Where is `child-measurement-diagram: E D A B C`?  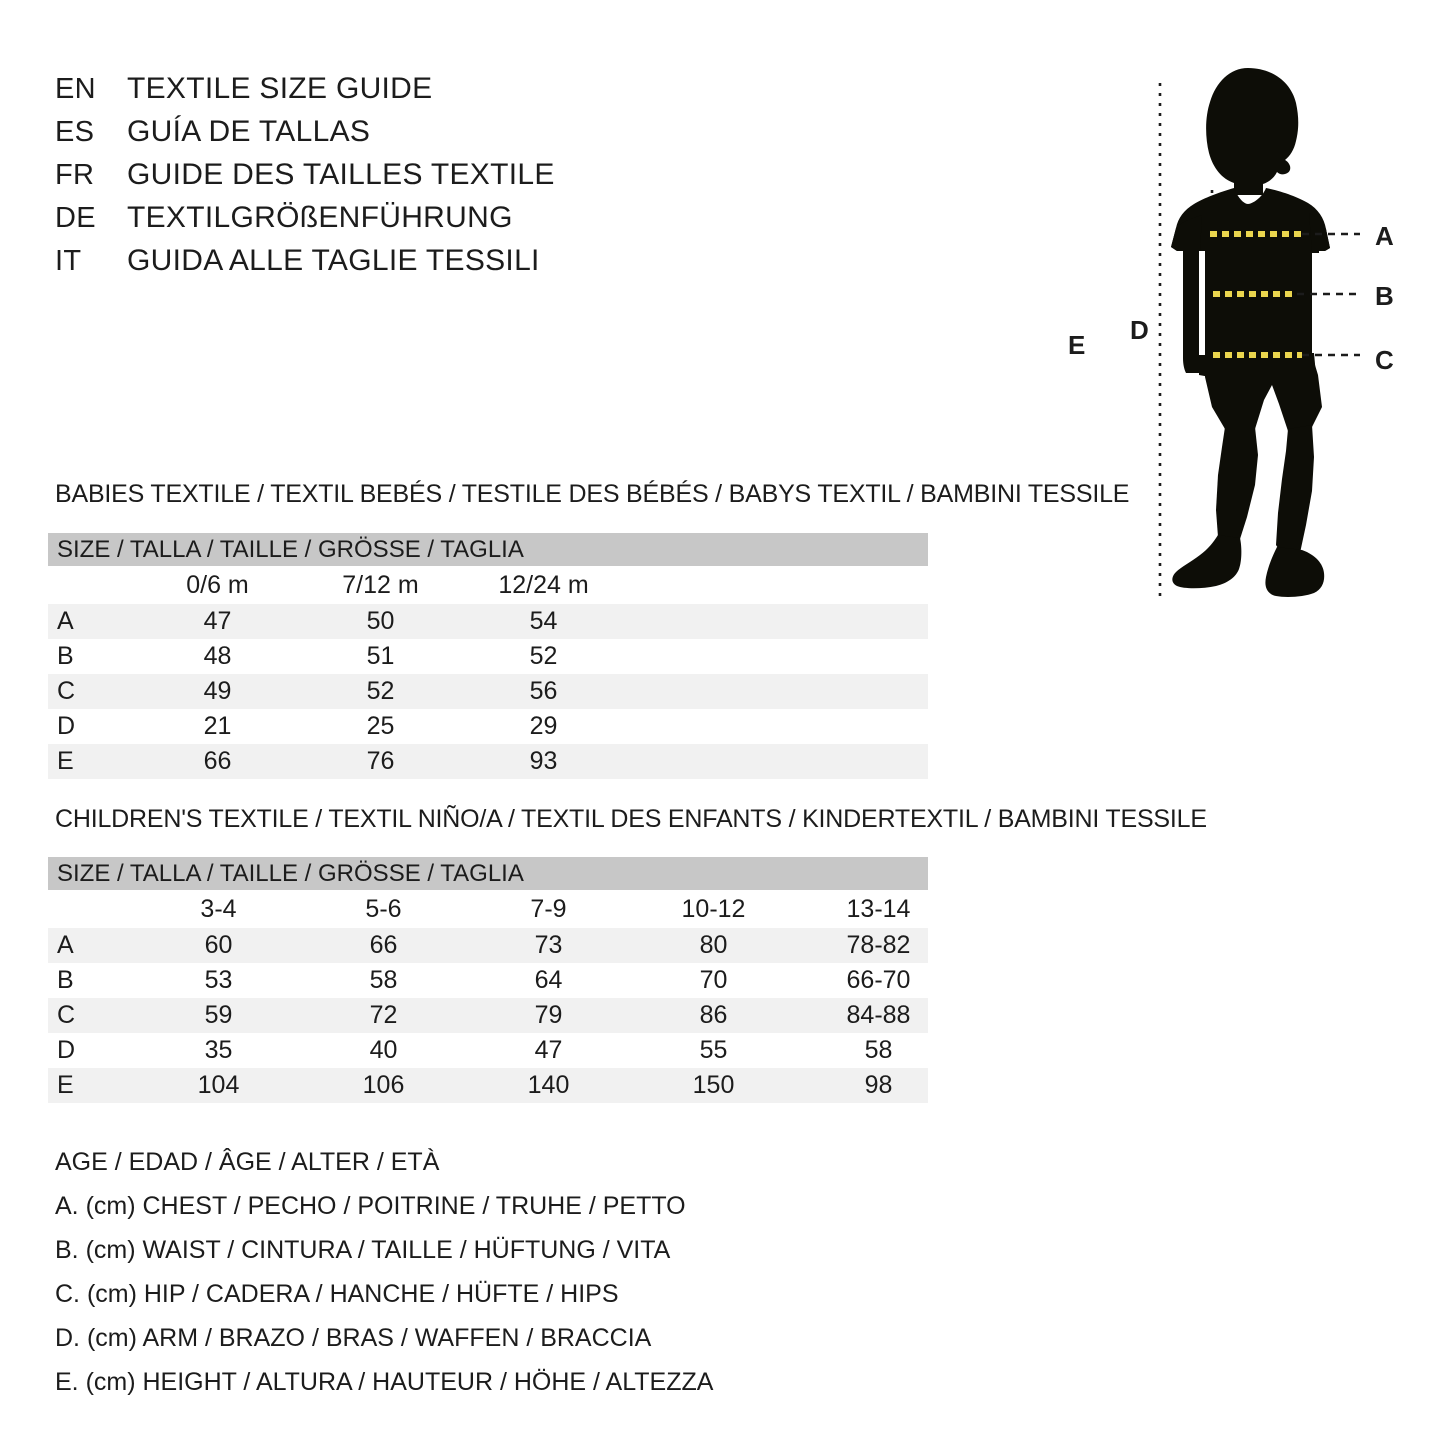
child-measurement-diagram: E D A B C is located at coordinates (1247, 335).